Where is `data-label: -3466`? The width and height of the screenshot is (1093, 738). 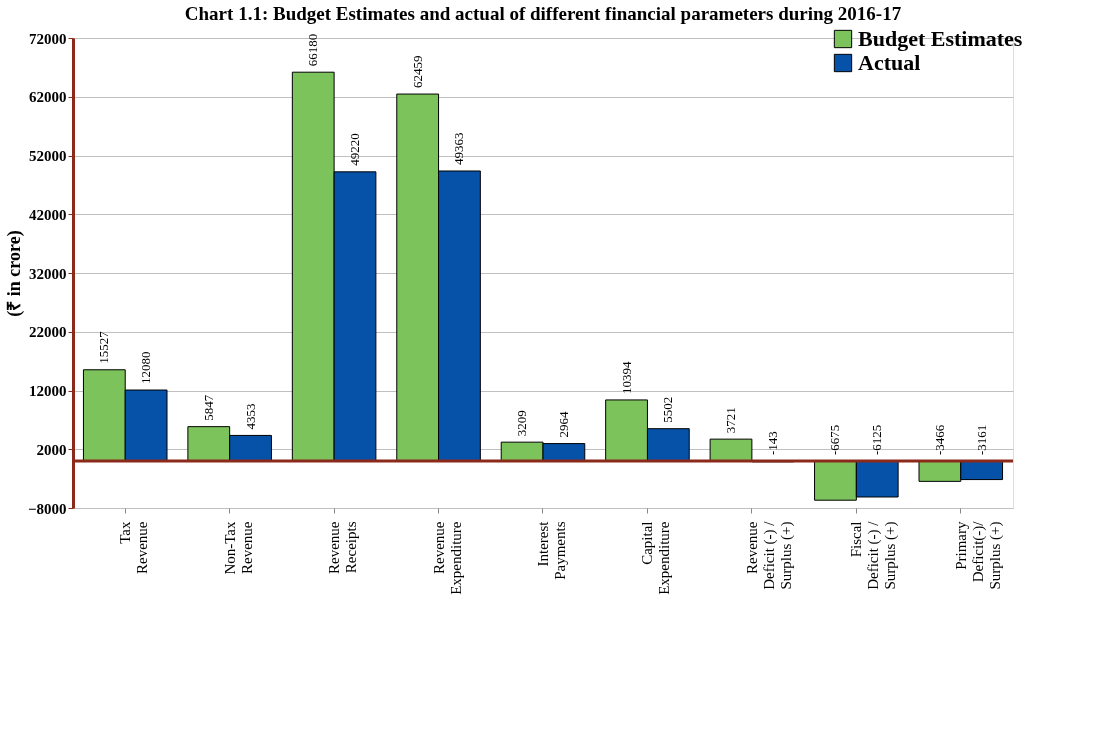
data-label: -3466 is located at coordinates (939, 439).